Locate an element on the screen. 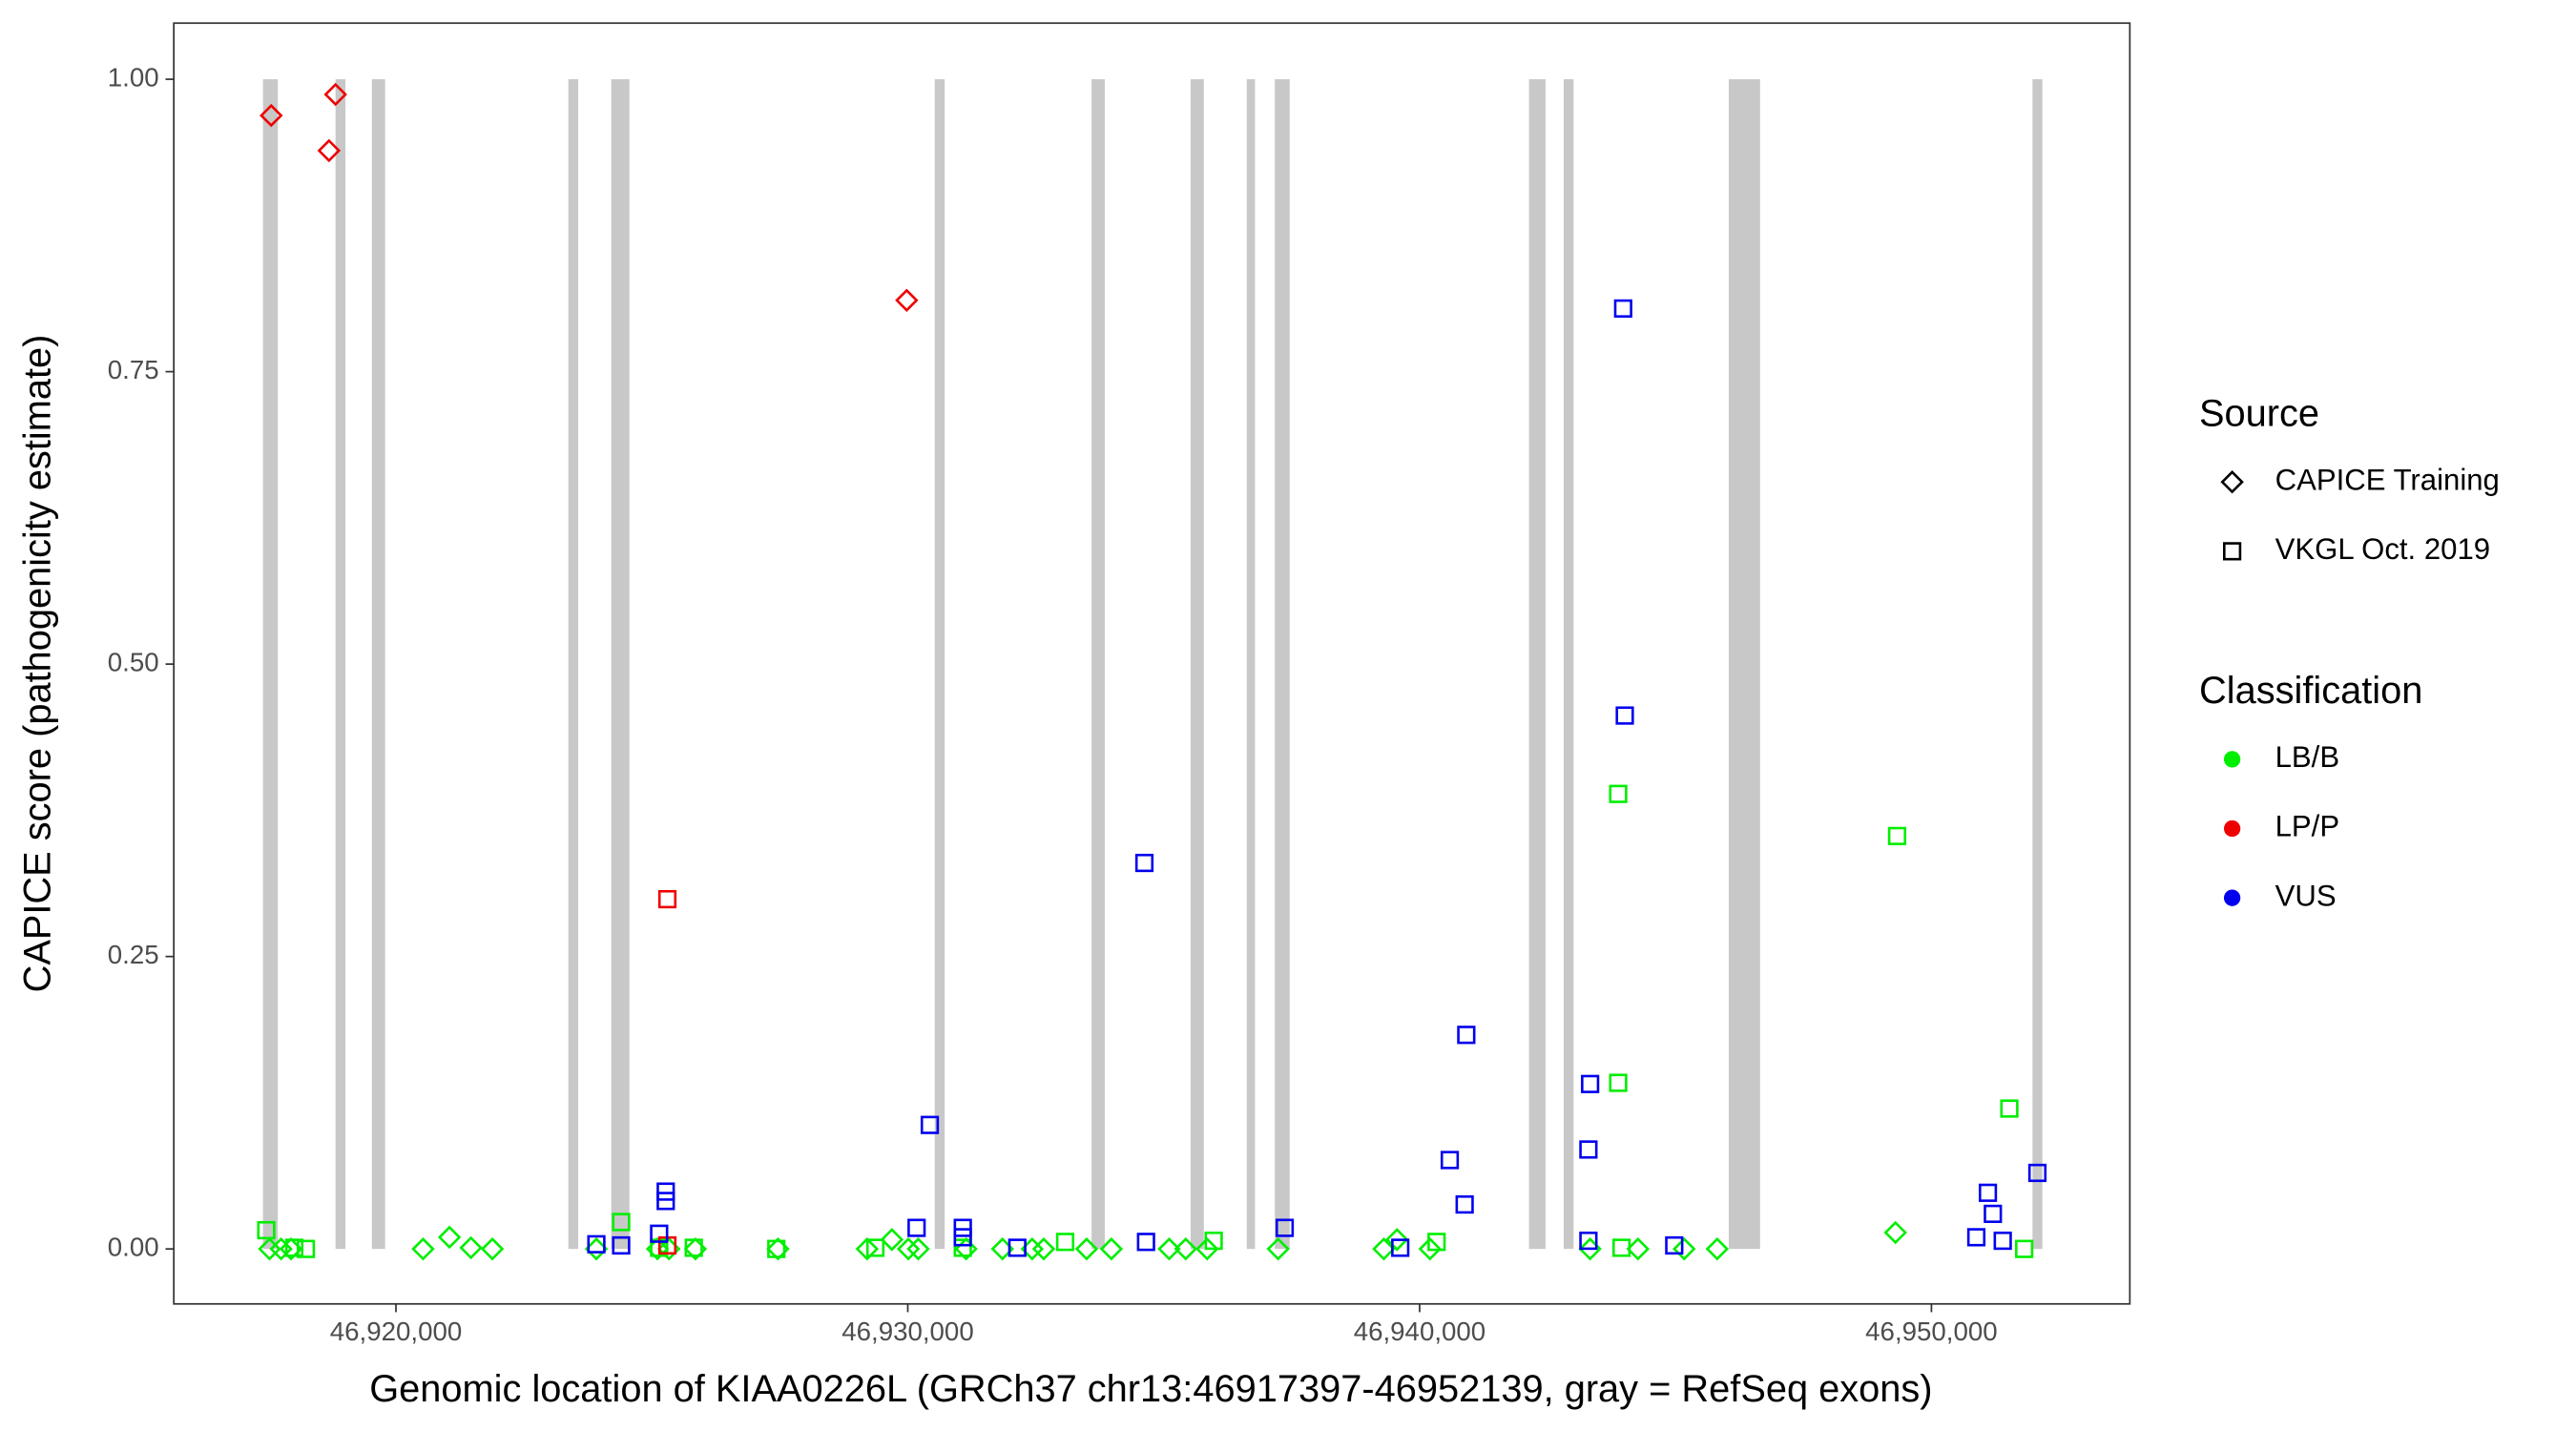 The image size is (2576, 1431). y-tick-label: 0.25 is located at coordinates (133, 954).